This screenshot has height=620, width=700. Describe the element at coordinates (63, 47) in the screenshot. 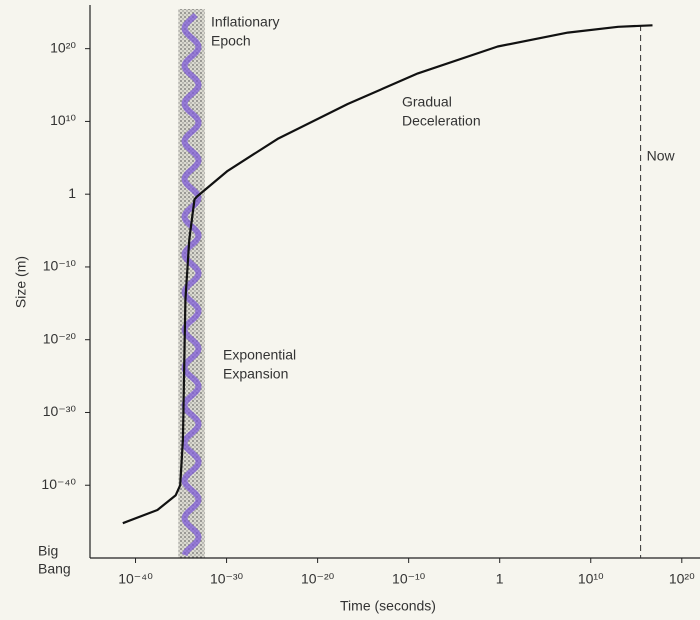

I see `y-tick-label: 10²⁰` at that location.